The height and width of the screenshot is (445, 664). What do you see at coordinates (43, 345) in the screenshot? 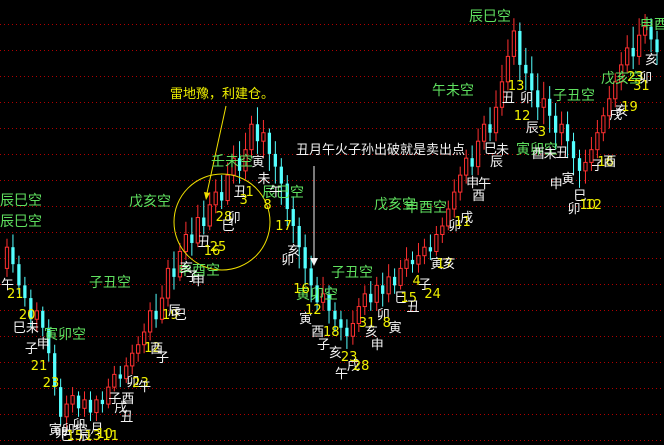
I see `bar-marker: 申` at bounding box center [43, 345].